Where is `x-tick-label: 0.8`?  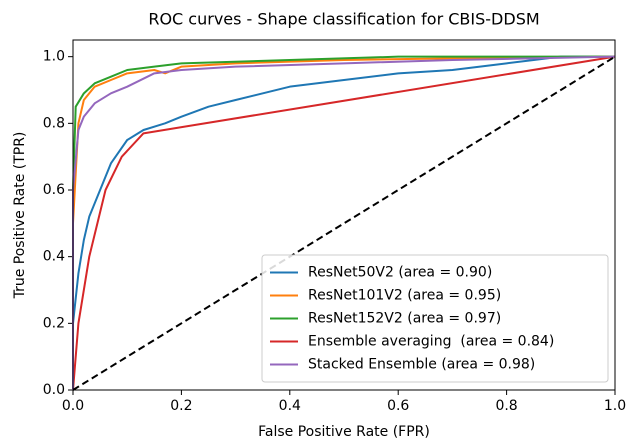
x-tick-label: 0.8 is located at coordinates (506, 406).